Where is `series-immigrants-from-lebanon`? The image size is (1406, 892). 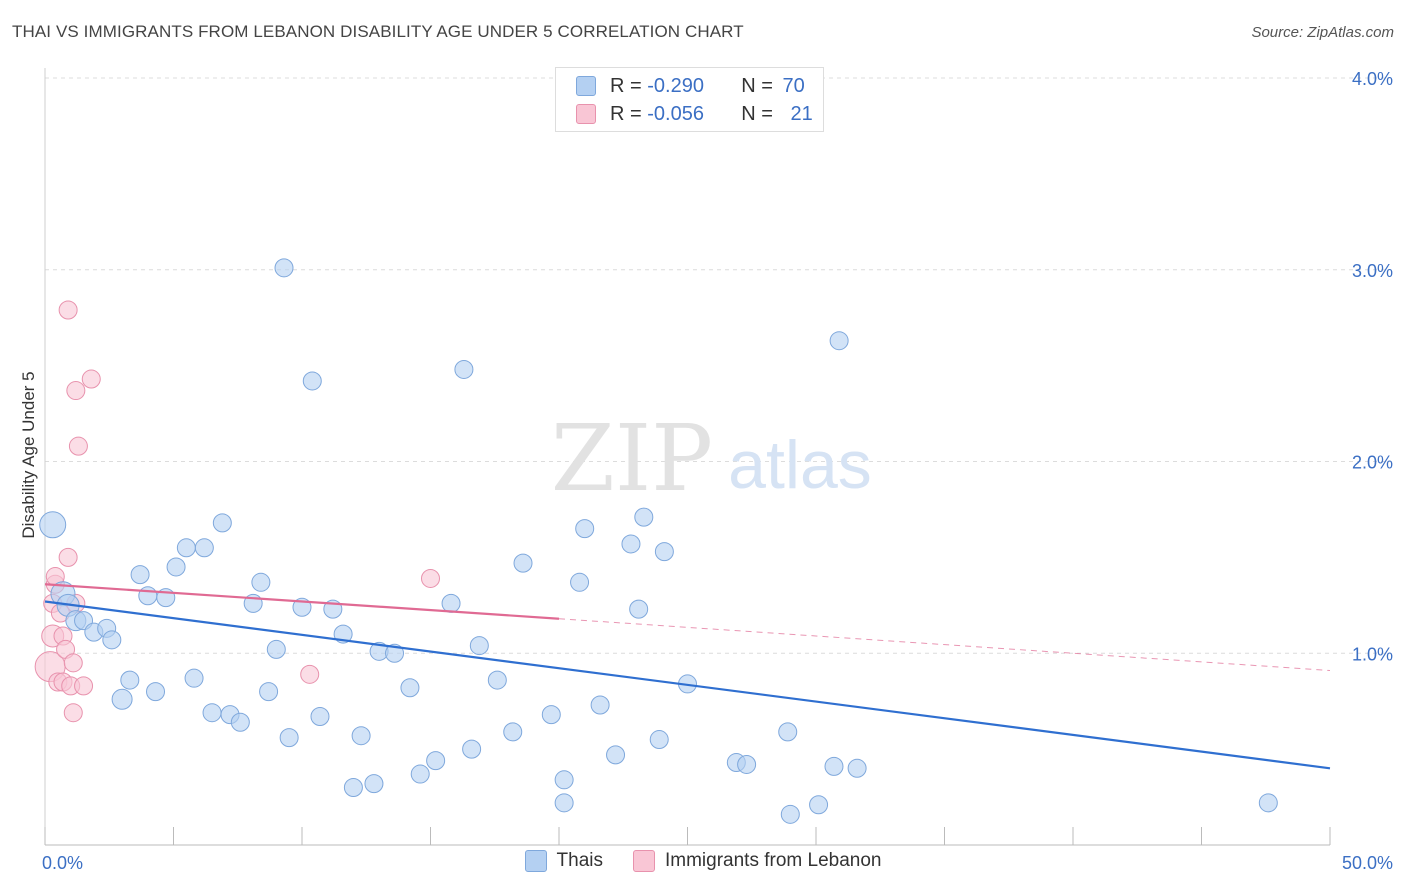 series-immigrants-from-lebanon is located at coordinates (237, 511).